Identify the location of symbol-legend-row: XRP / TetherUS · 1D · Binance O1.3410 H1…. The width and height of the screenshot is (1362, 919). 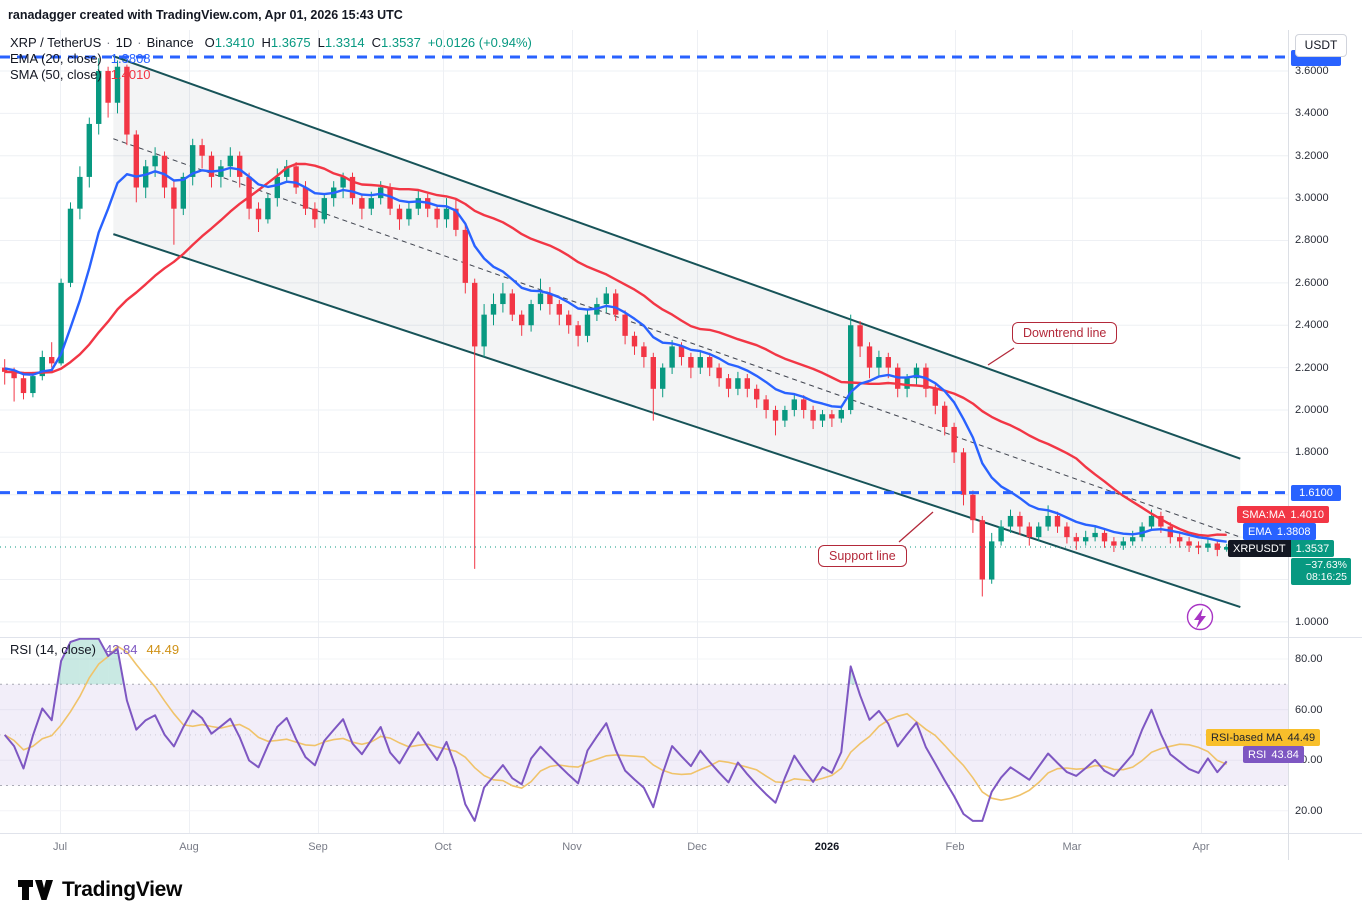
(271, 43).